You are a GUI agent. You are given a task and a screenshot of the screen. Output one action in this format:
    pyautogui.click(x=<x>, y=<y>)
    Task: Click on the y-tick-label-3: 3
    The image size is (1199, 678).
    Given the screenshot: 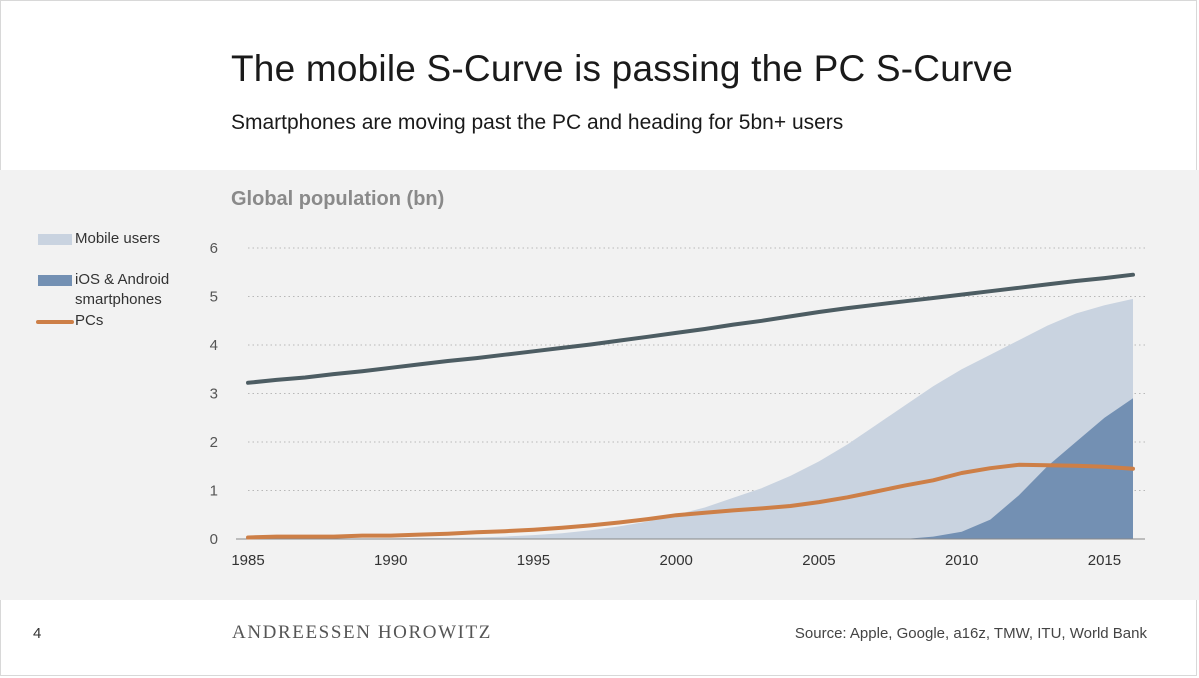 What is the action you would take?
    pyautogui.click(x=214, y=394)
    